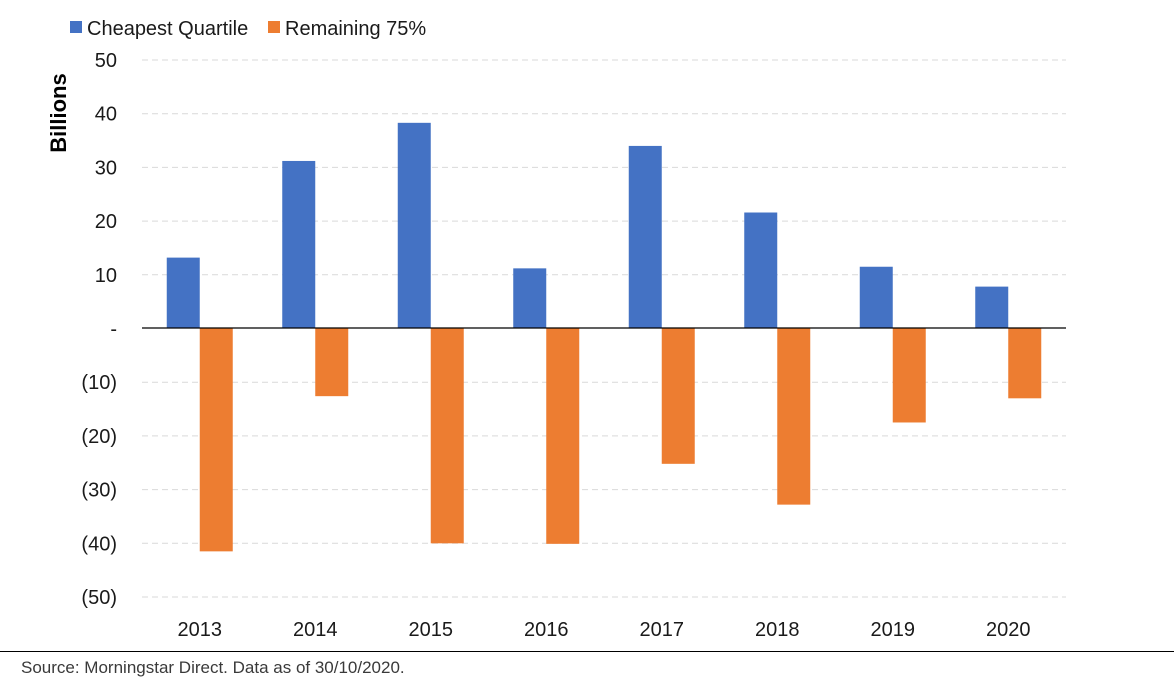 The width and height of the screenshot is (1174, 690). I want to click on legend: Cheapest Quartile Remaining 75%, so click(248, 29).